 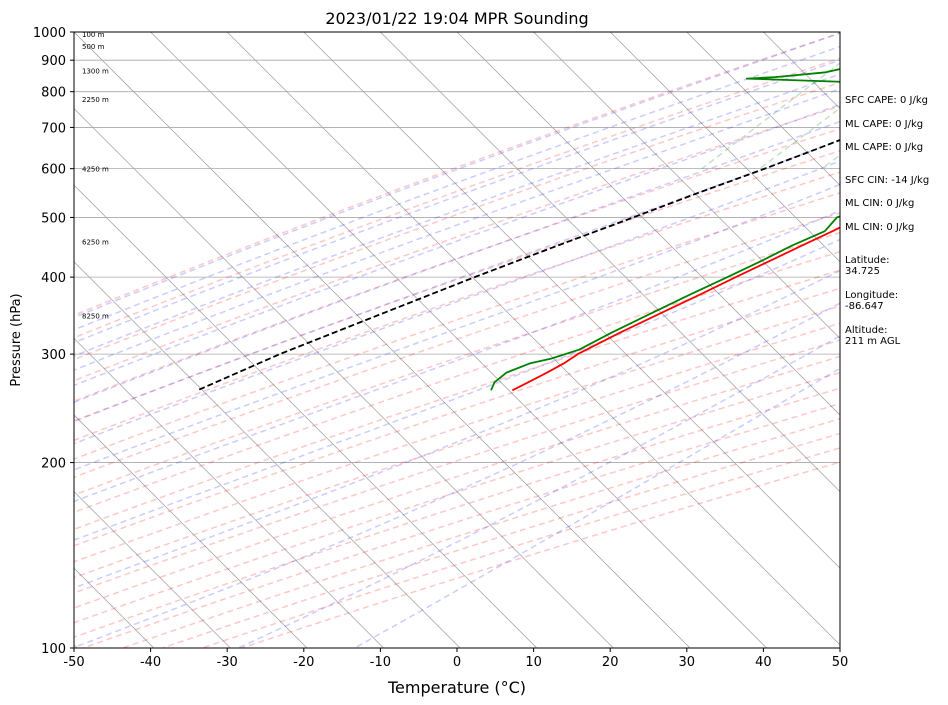 What do you see at coordinates (380, 662) in the screenshot?
I see `x-tick-label: -10` at bounding box center [380, 662].